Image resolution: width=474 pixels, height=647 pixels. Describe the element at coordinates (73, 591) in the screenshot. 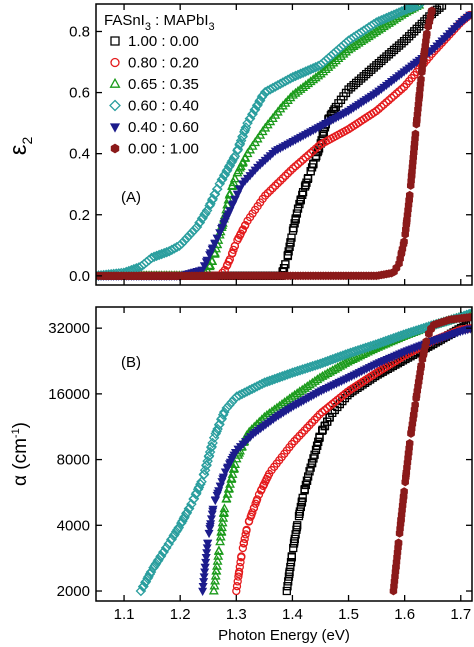

I see `y-tick-label: 2000` at that location.